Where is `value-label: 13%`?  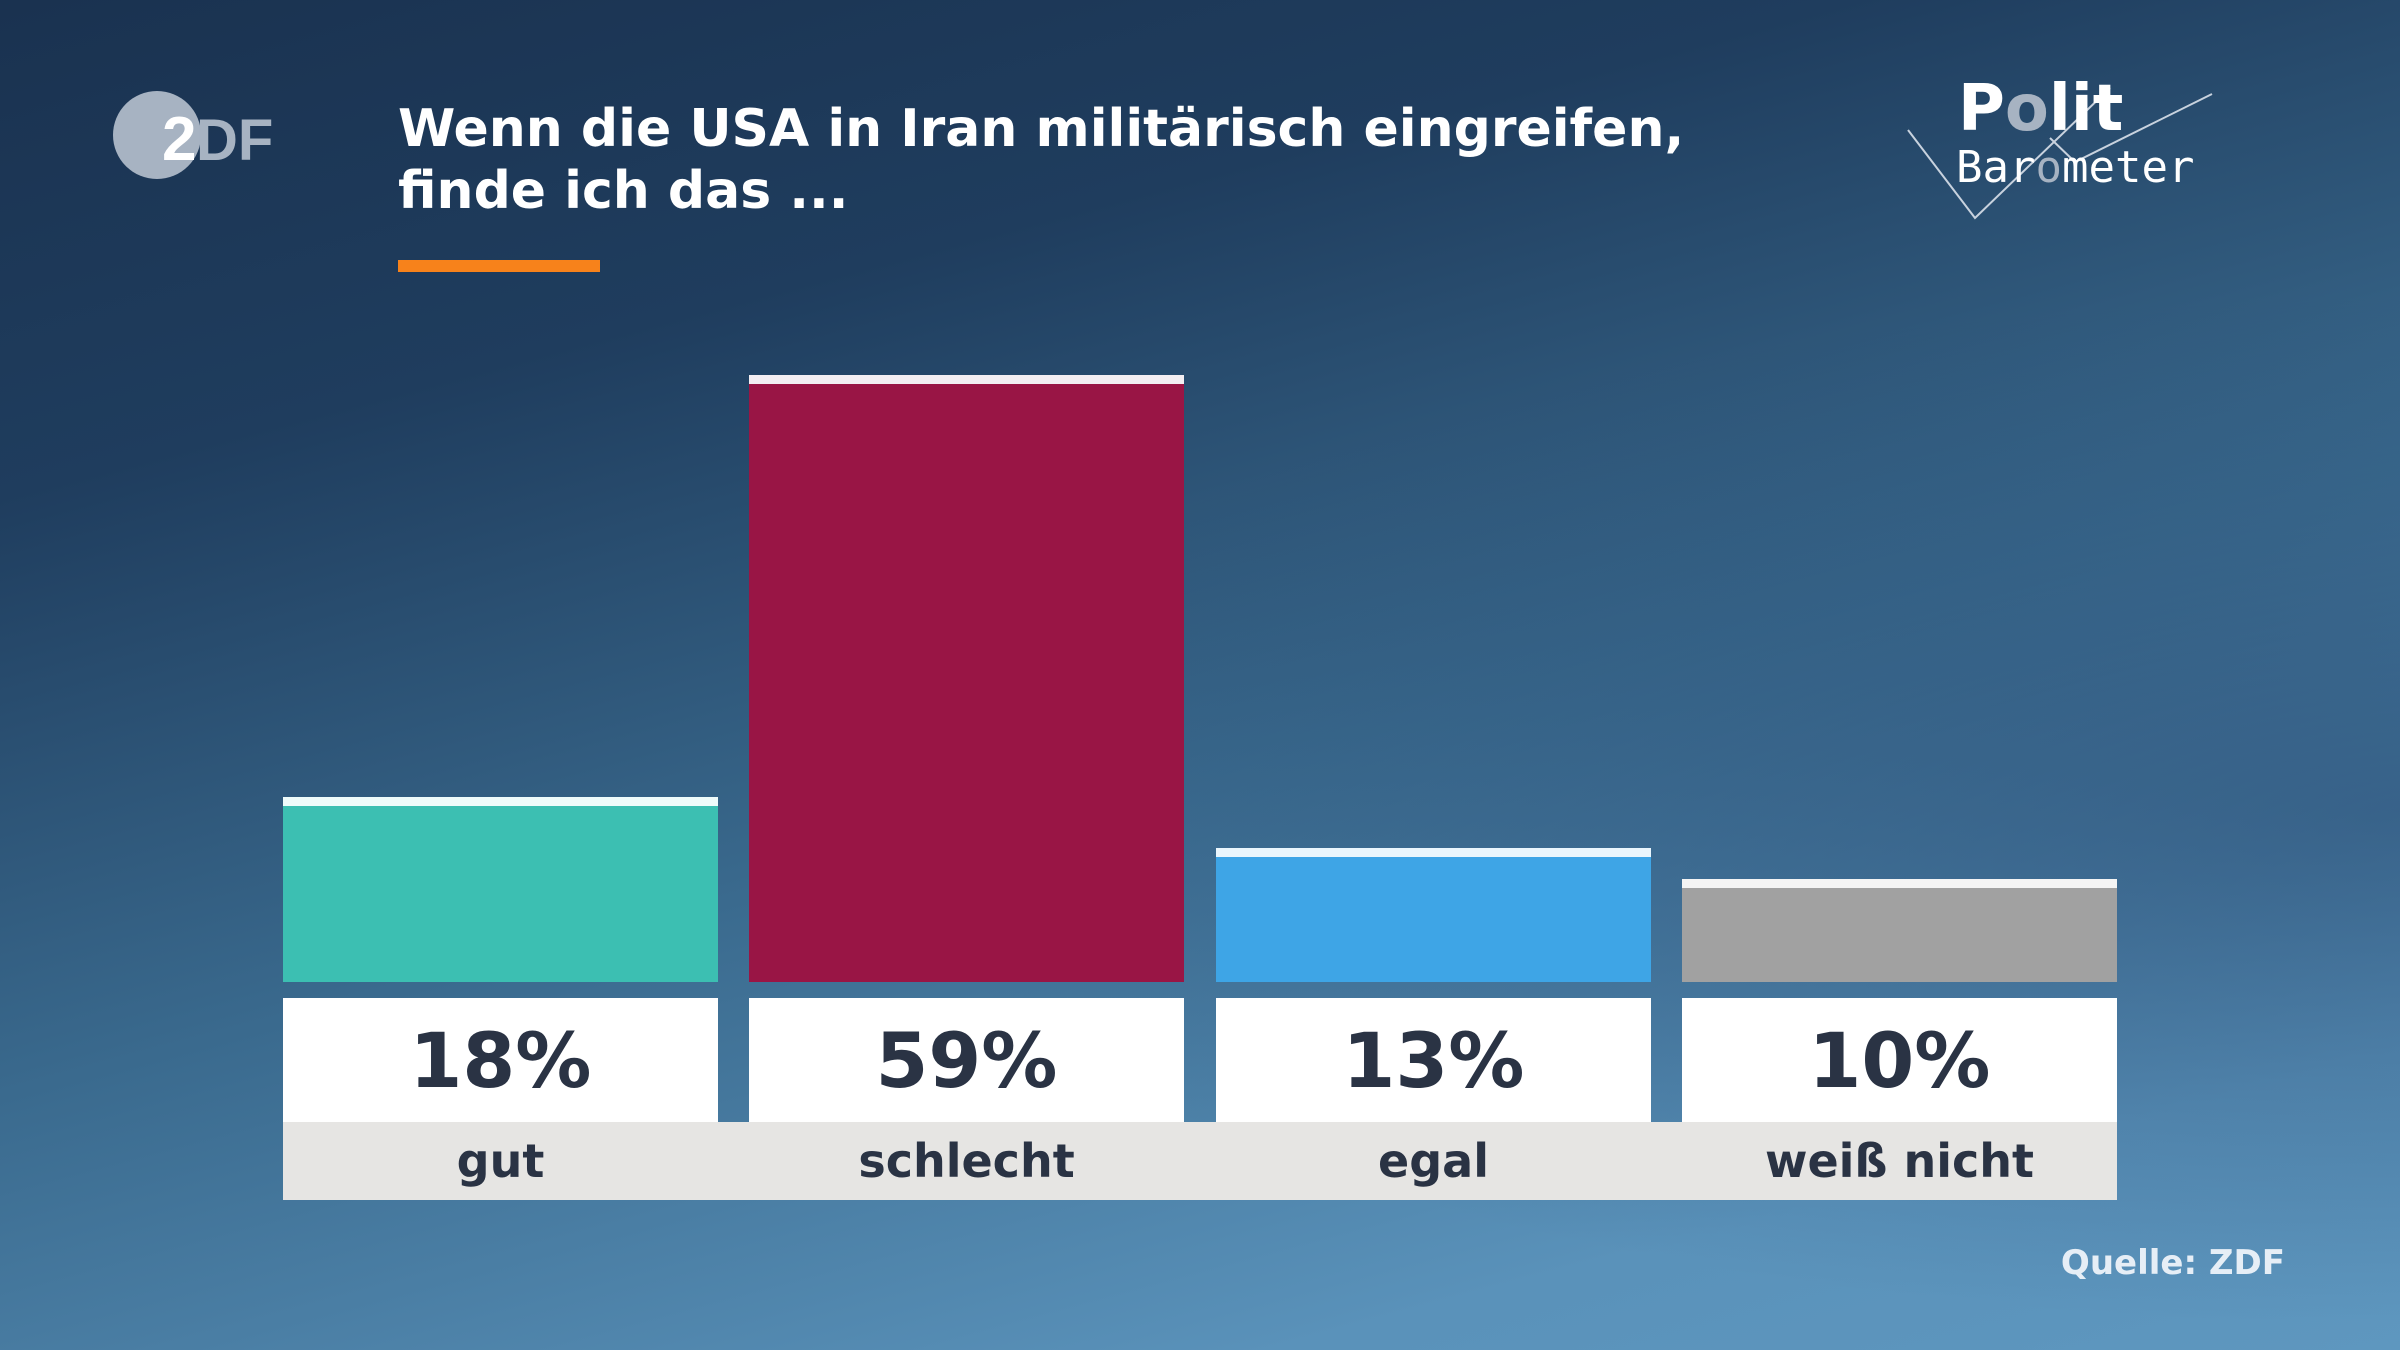
value-label: 13% is located at coordinates (1433, 1060).